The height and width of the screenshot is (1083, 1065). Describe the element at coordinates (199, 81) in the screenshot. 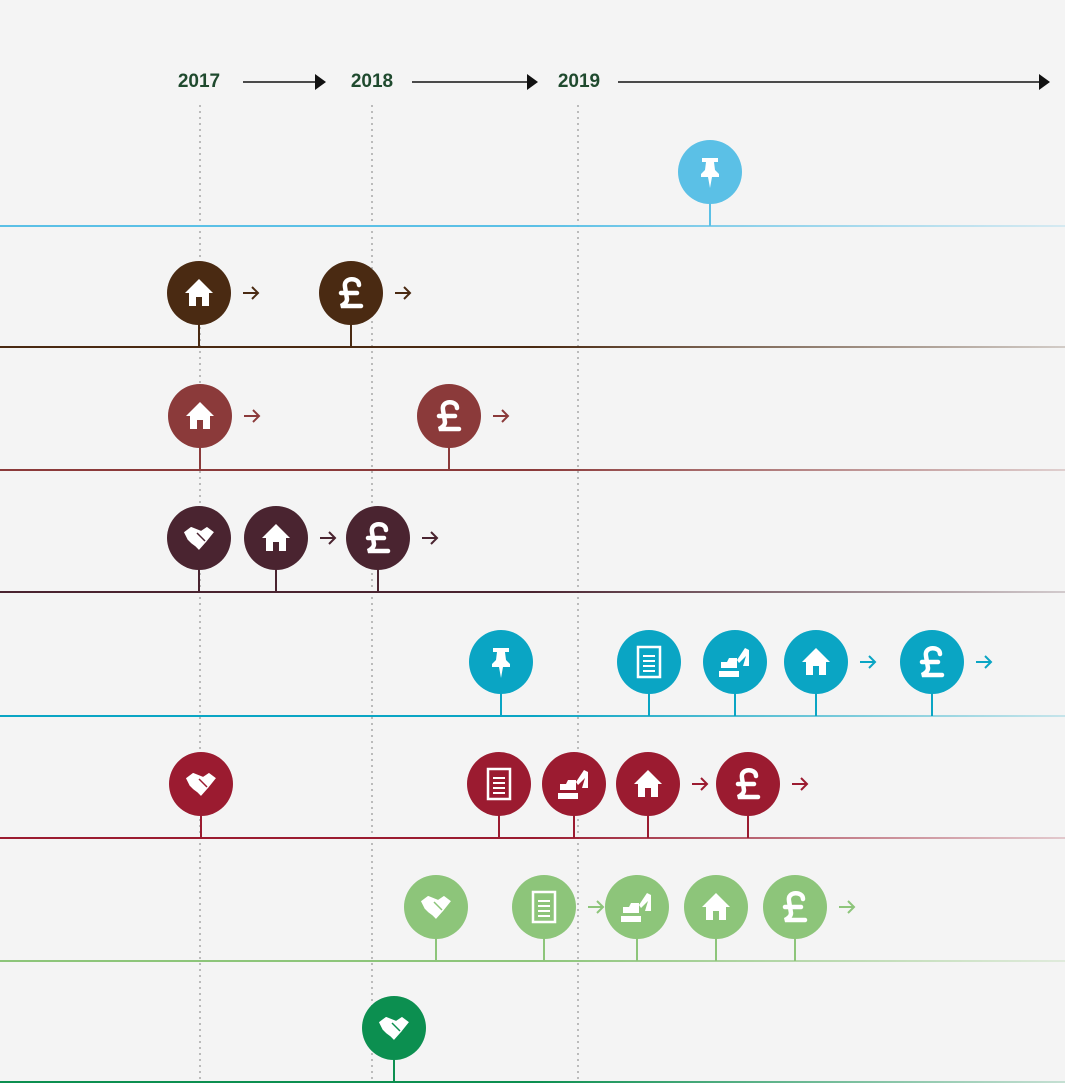

I see `year-label: 2017` at that location.